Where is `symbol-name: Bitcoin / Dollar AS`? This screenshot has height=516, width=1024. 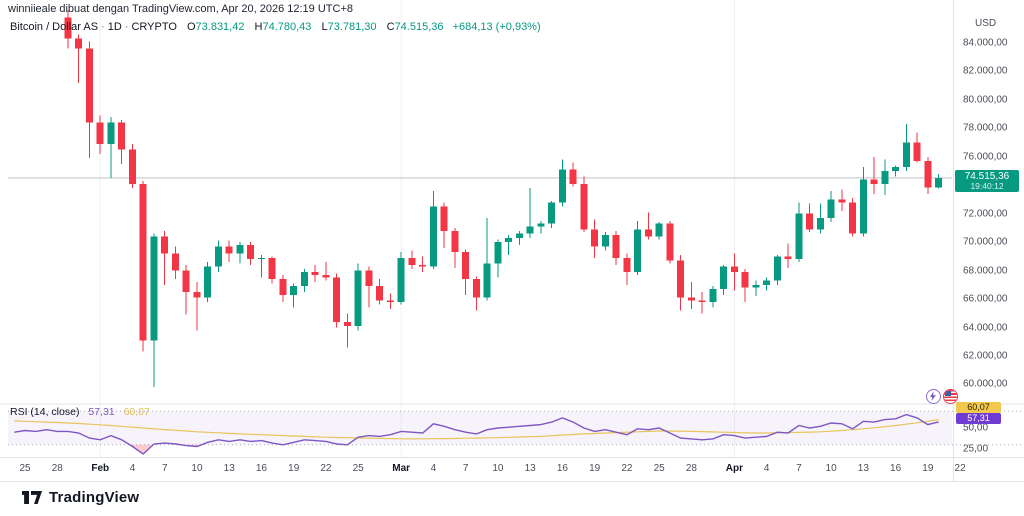 symbol-name: Bitcoin / Dollar AS is located at coordinates (54, 27).